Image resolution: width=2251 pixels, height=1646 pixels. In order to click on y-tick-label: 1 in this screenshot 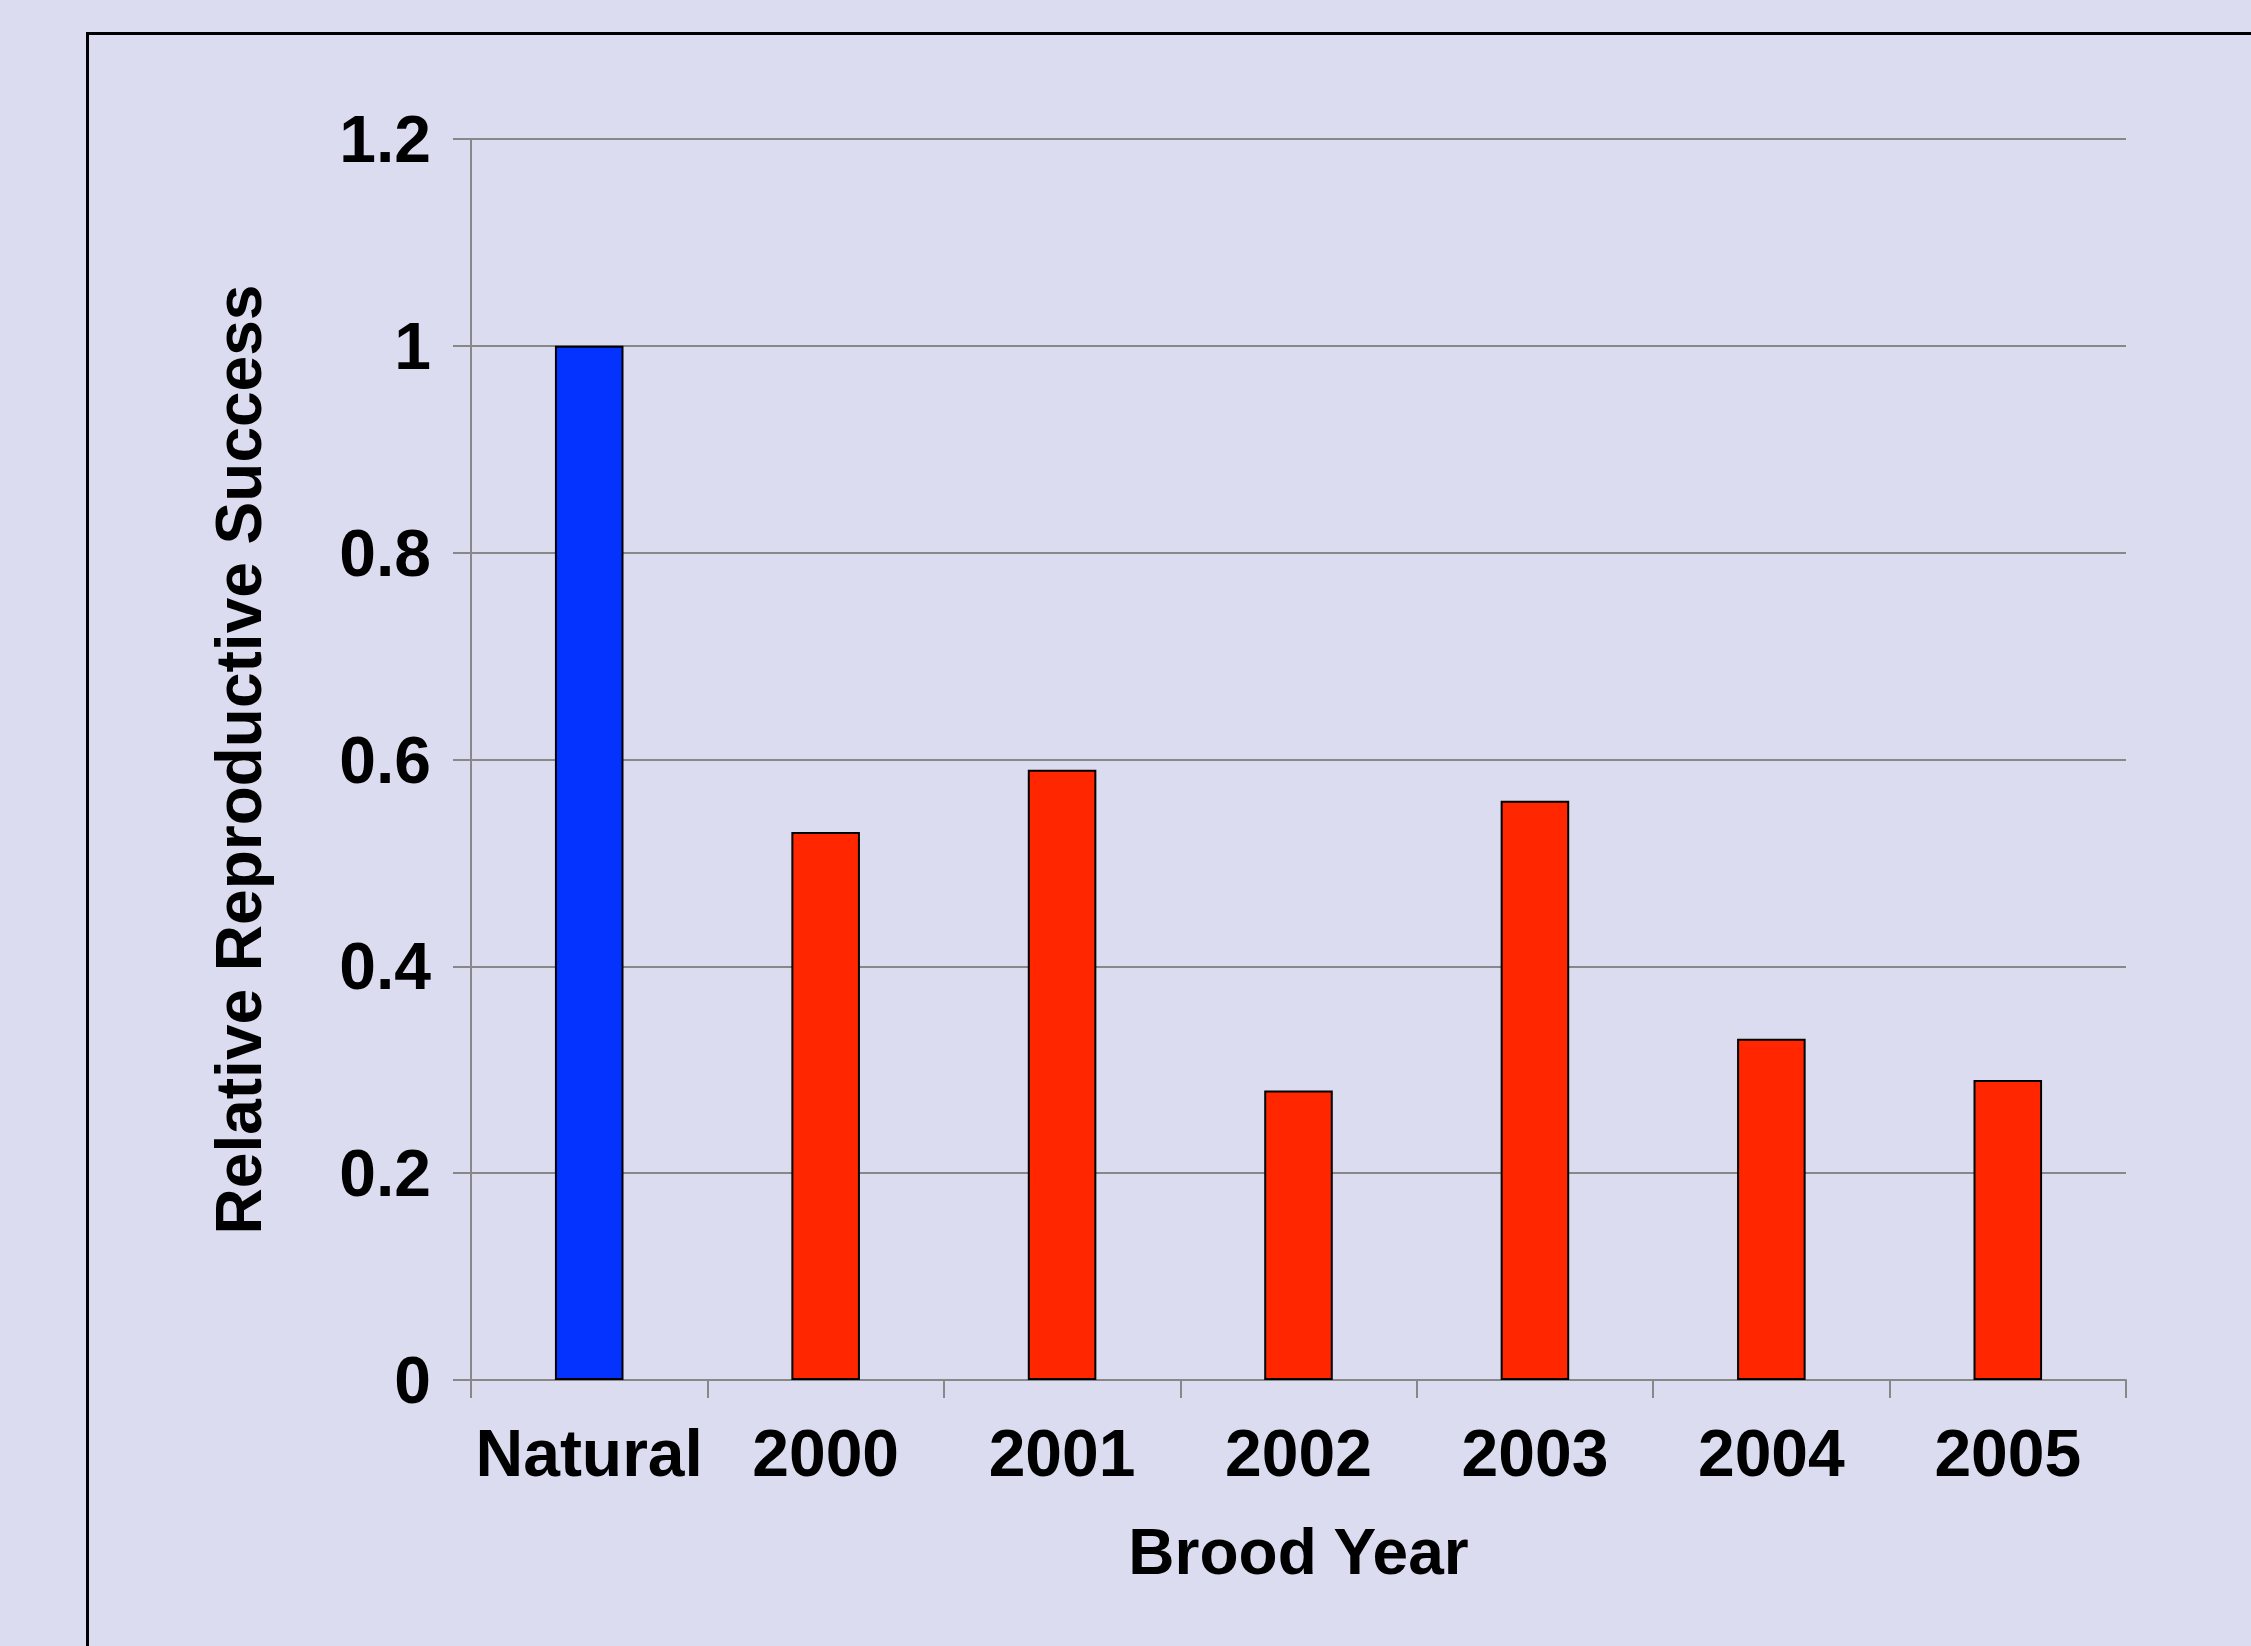, I will do `click(412, 345)`.